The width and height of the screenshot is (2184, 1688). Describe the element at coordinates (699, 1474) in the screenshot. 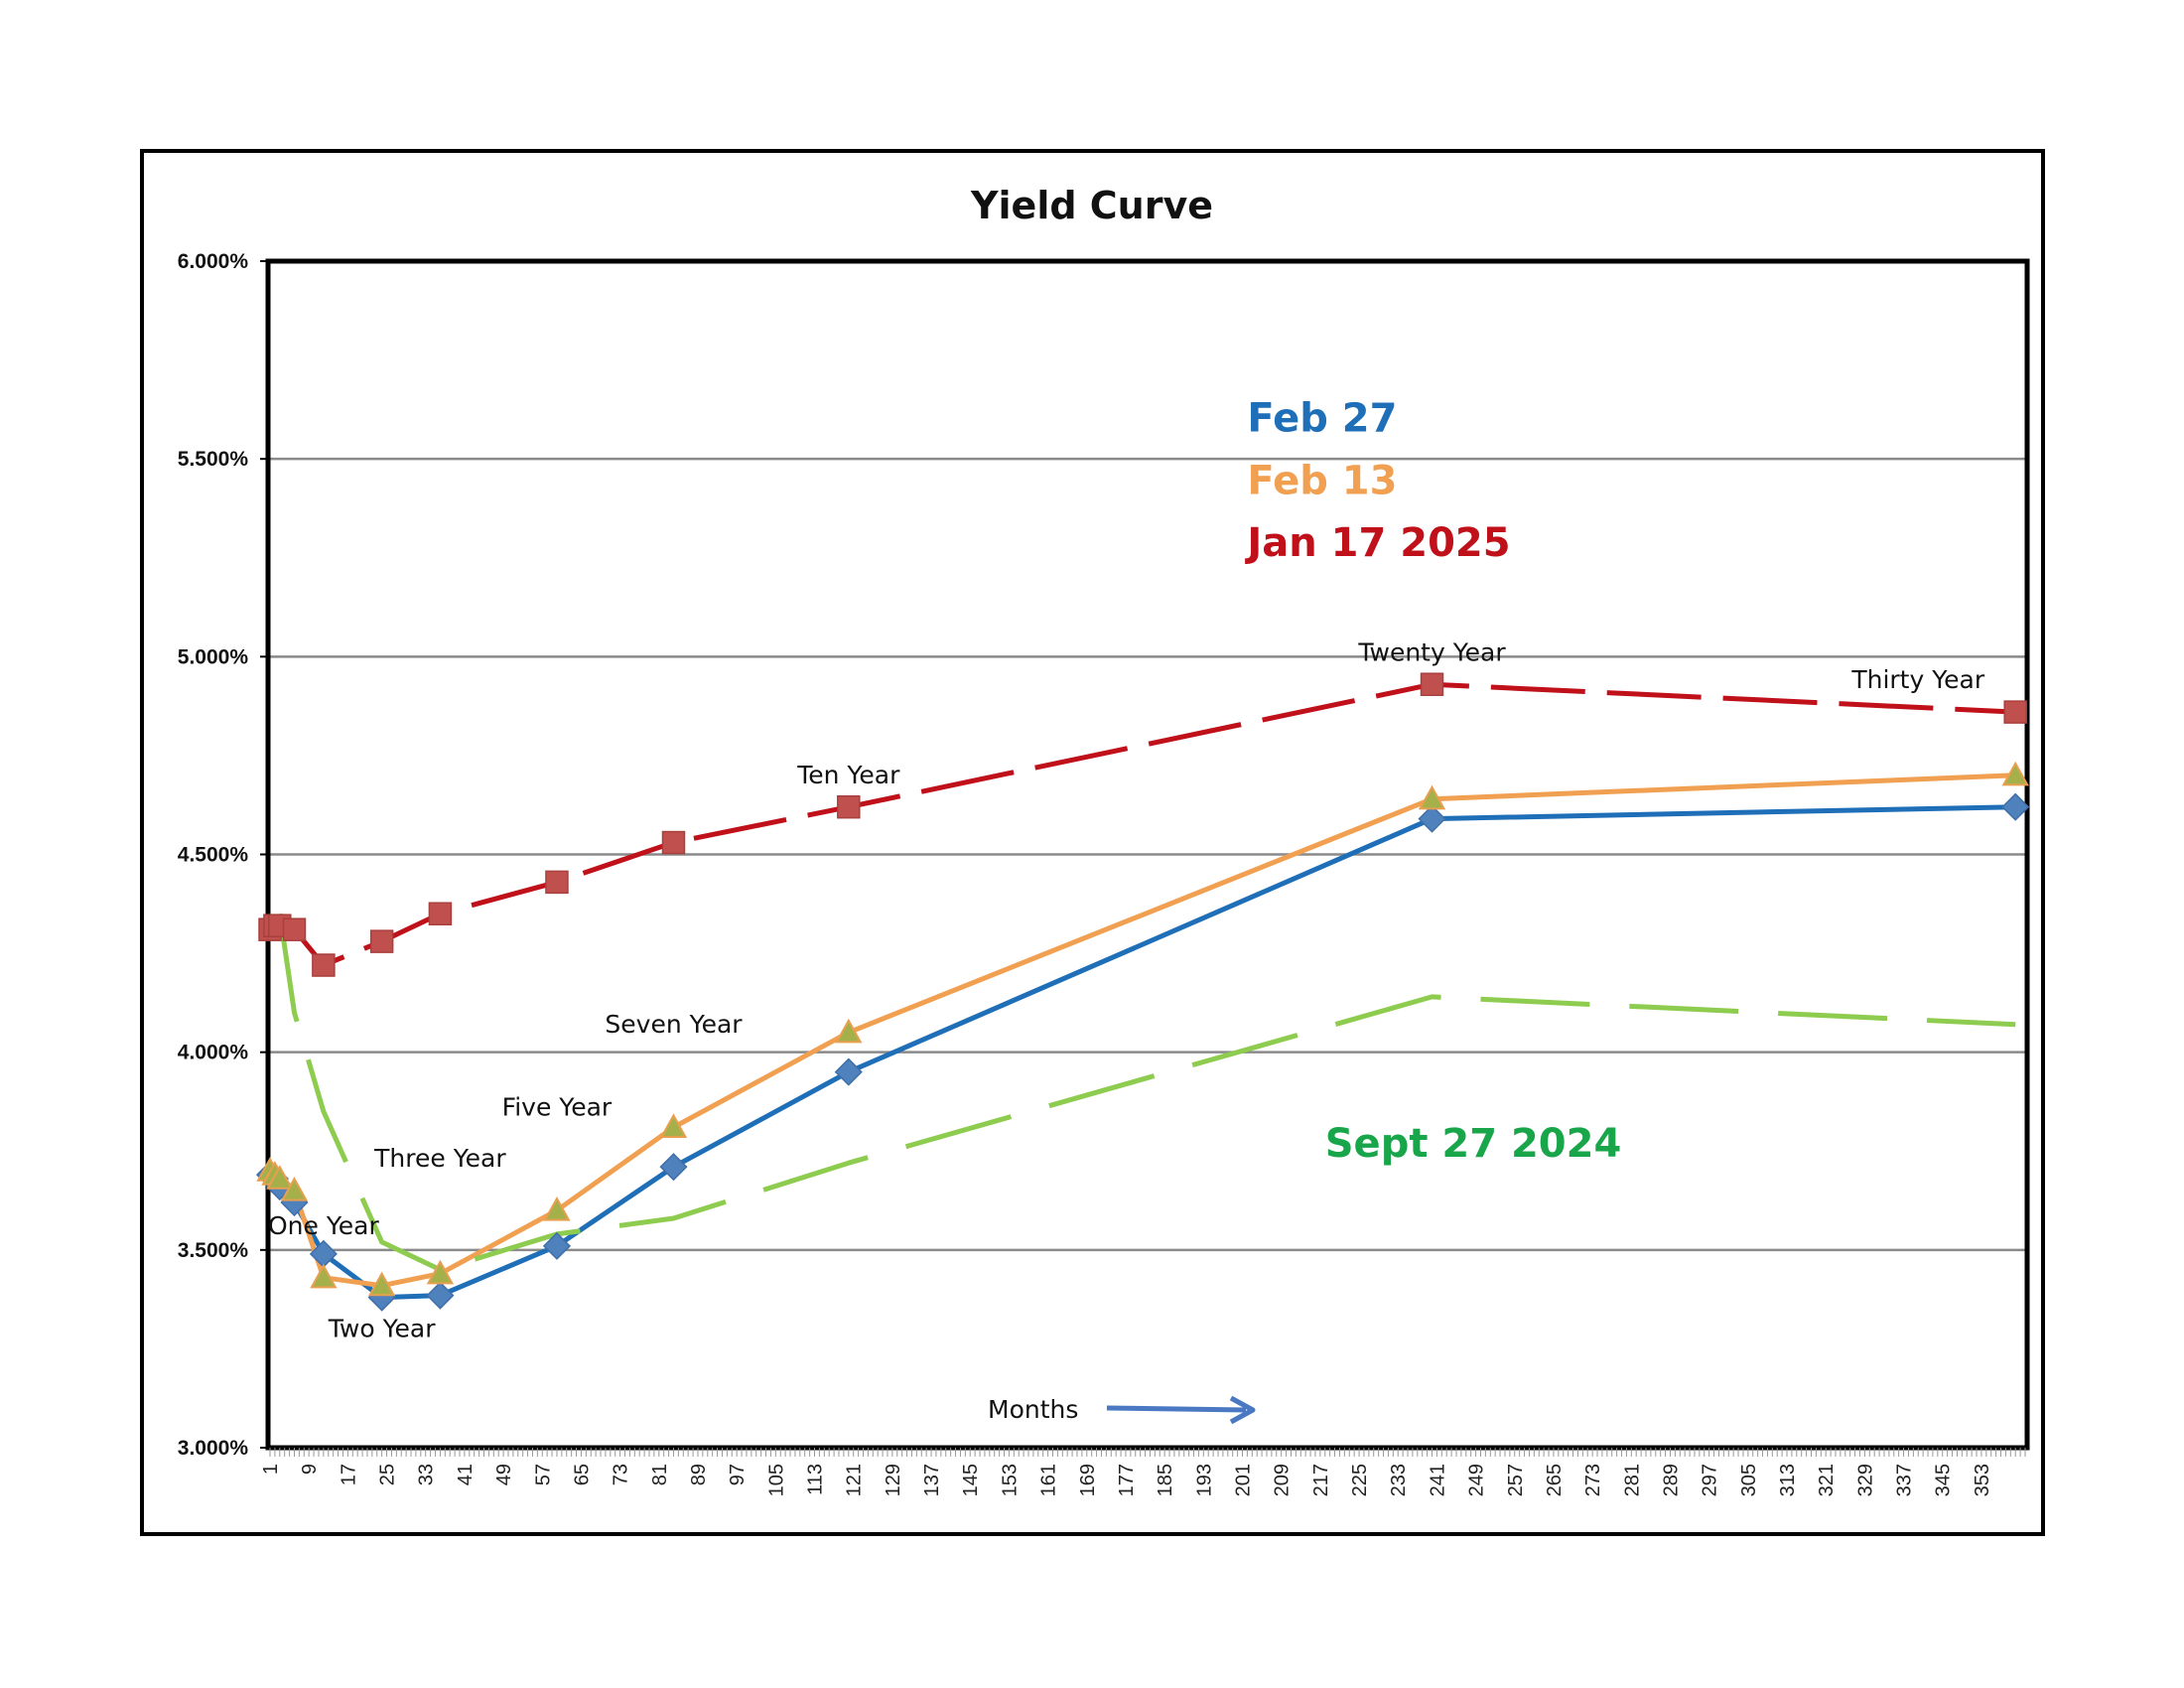

I see `x-tick-label: 89` at that location.